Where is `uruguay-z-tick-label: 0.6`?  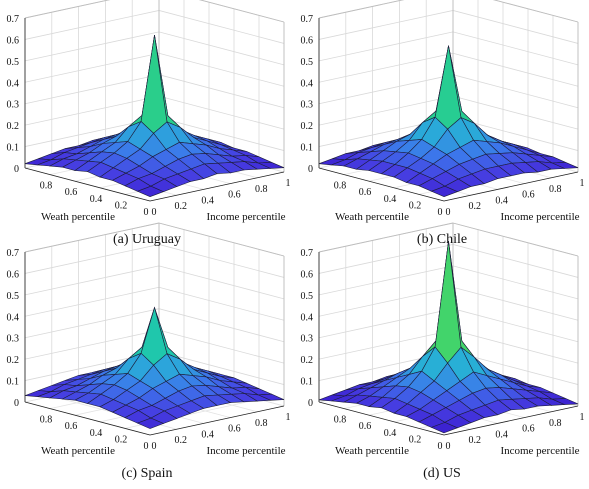
uruguay-z-tick-label: 0.6 is located at coordinates (13, 40).